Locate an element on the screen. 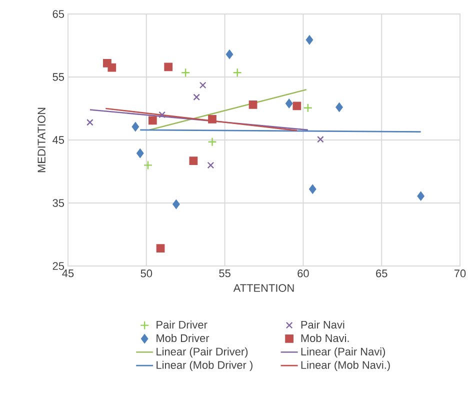 Image resolution: width=469 pixels, height=402 pixels. legend-label: Mob Driver is located at coordinates (183, 338).